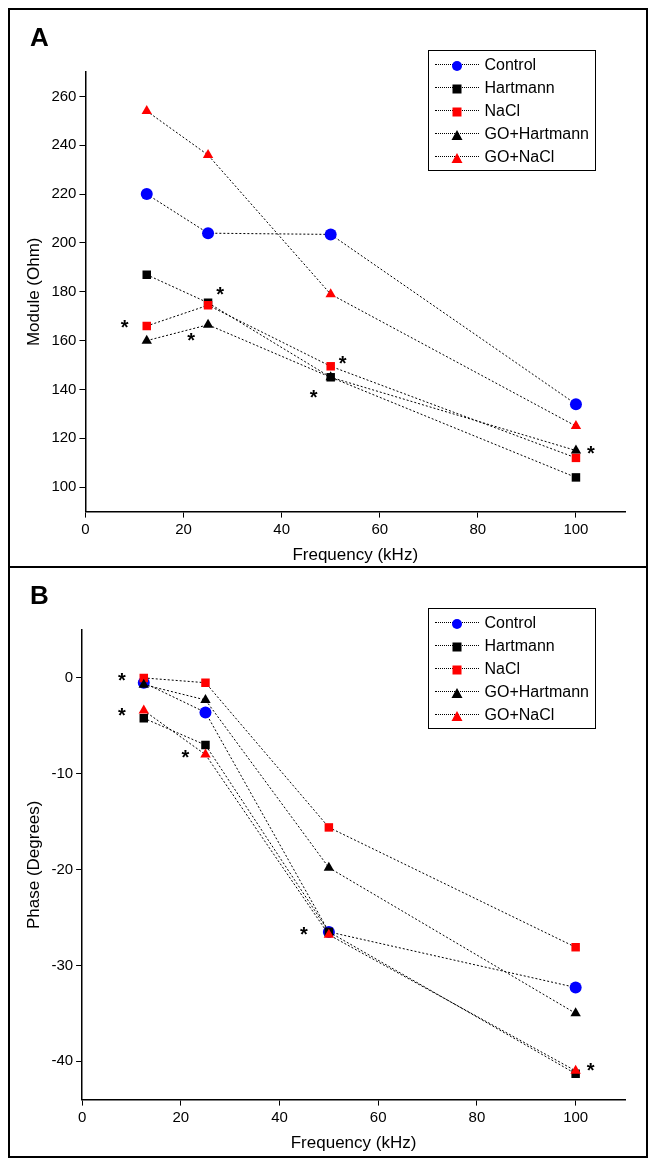  What do you see at coordinates (39, 37) in the screenshot?
I see `chart-title: A` at bounding box center [39, 37].